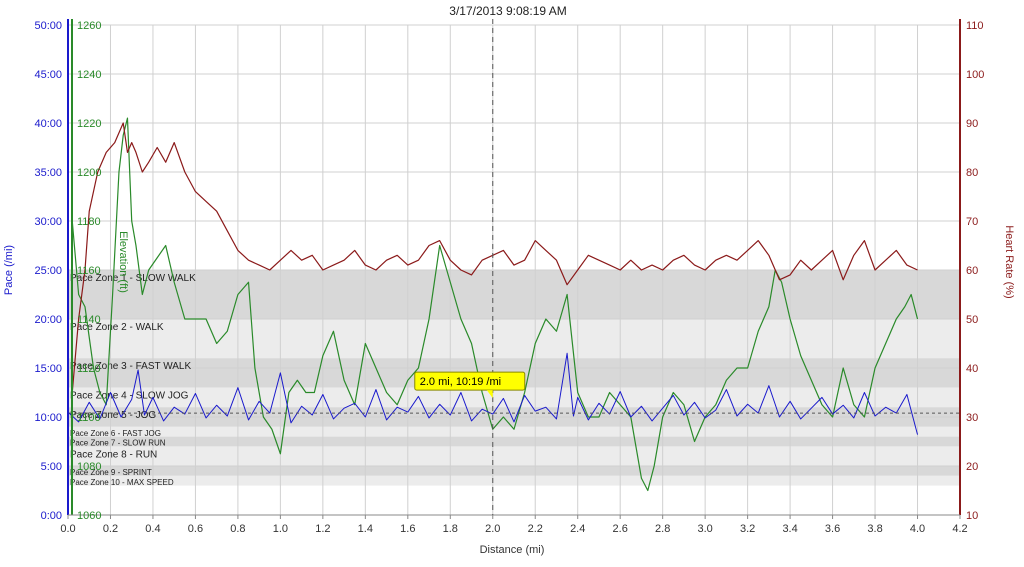 This screenshot has width=1024, height=567. I want to click on heart-rate-tick-label: 10, so click(972, 516).